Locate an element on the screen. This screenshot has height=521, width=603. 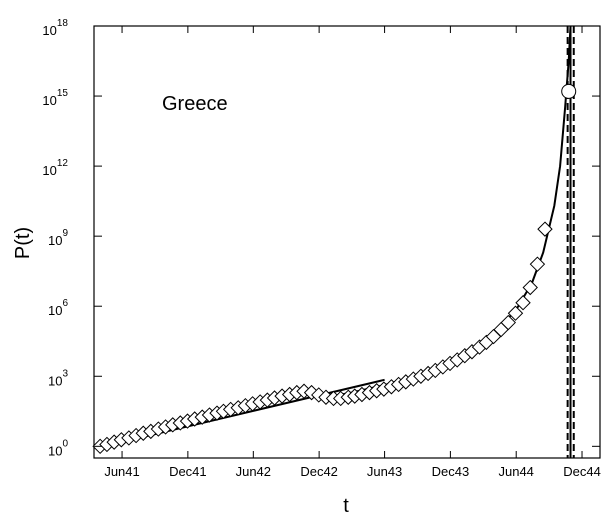
chart-annotation: Greece is located at coordinates (195, 104).